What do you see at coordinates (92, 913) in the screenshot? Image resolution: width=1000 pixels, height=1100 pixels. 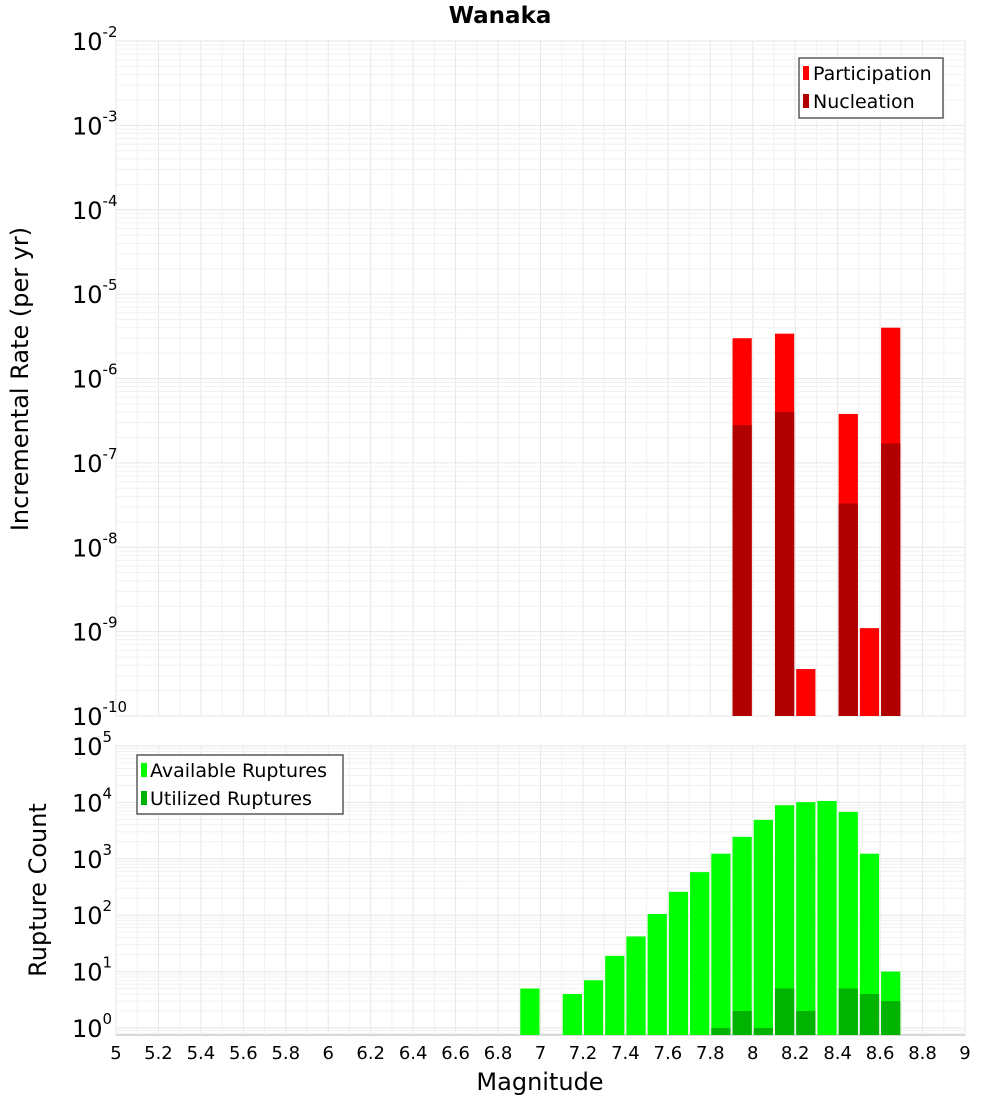 I see `y-tick-label: 10²` at bounding box center [92, 913].